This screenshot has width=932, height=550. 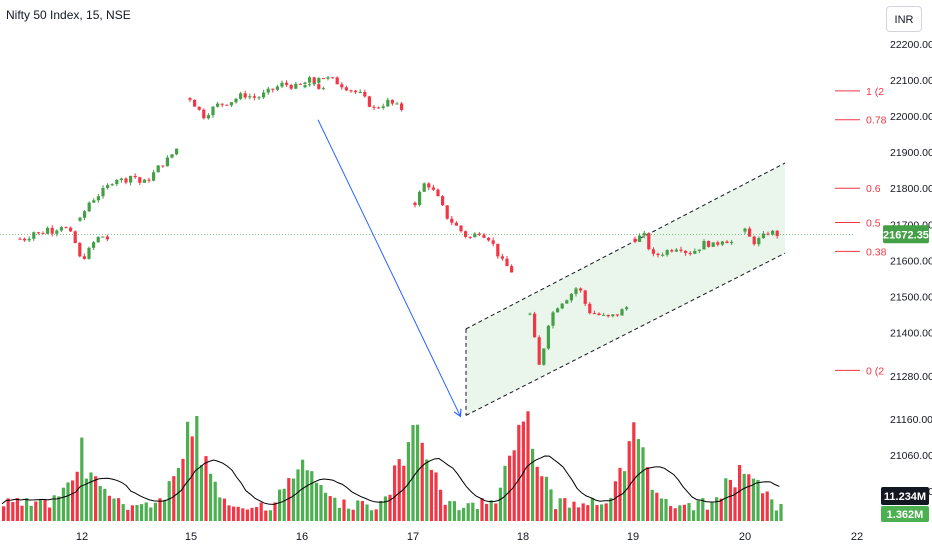 What do you see at coordinates (745, 537) in the screenshot?
I see `x-tick-label: 20` at bounding box center [745, 537].